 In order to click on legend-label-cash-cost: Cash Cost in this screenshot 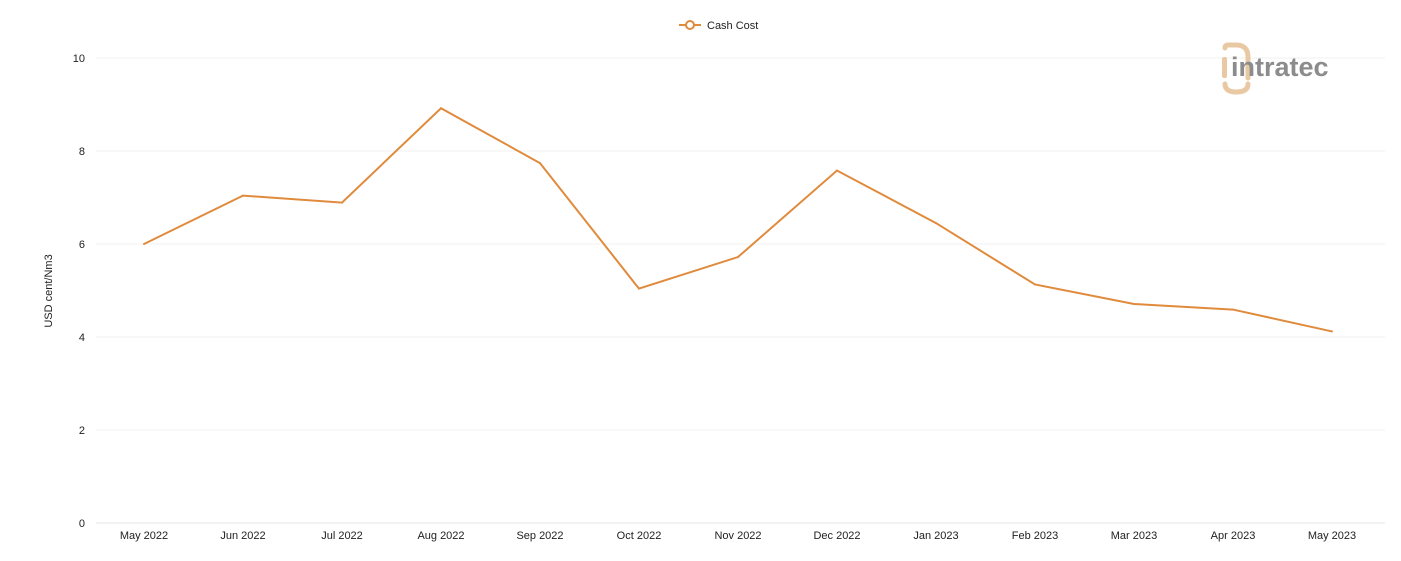, I will do `click(732, 26)`.